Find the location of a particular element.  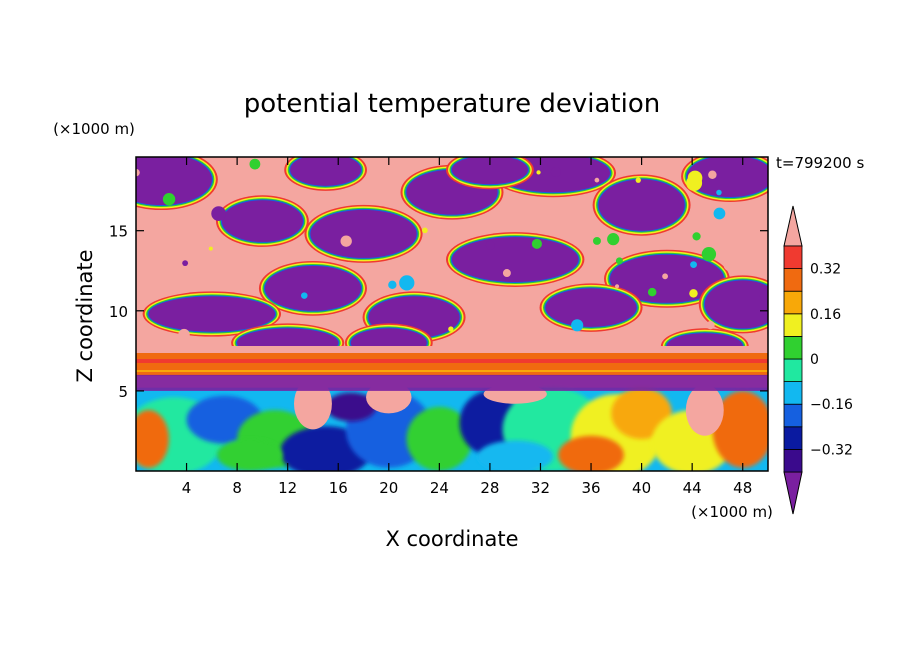

colorbar-label: −0.32 is located at coordinates (831, 450).